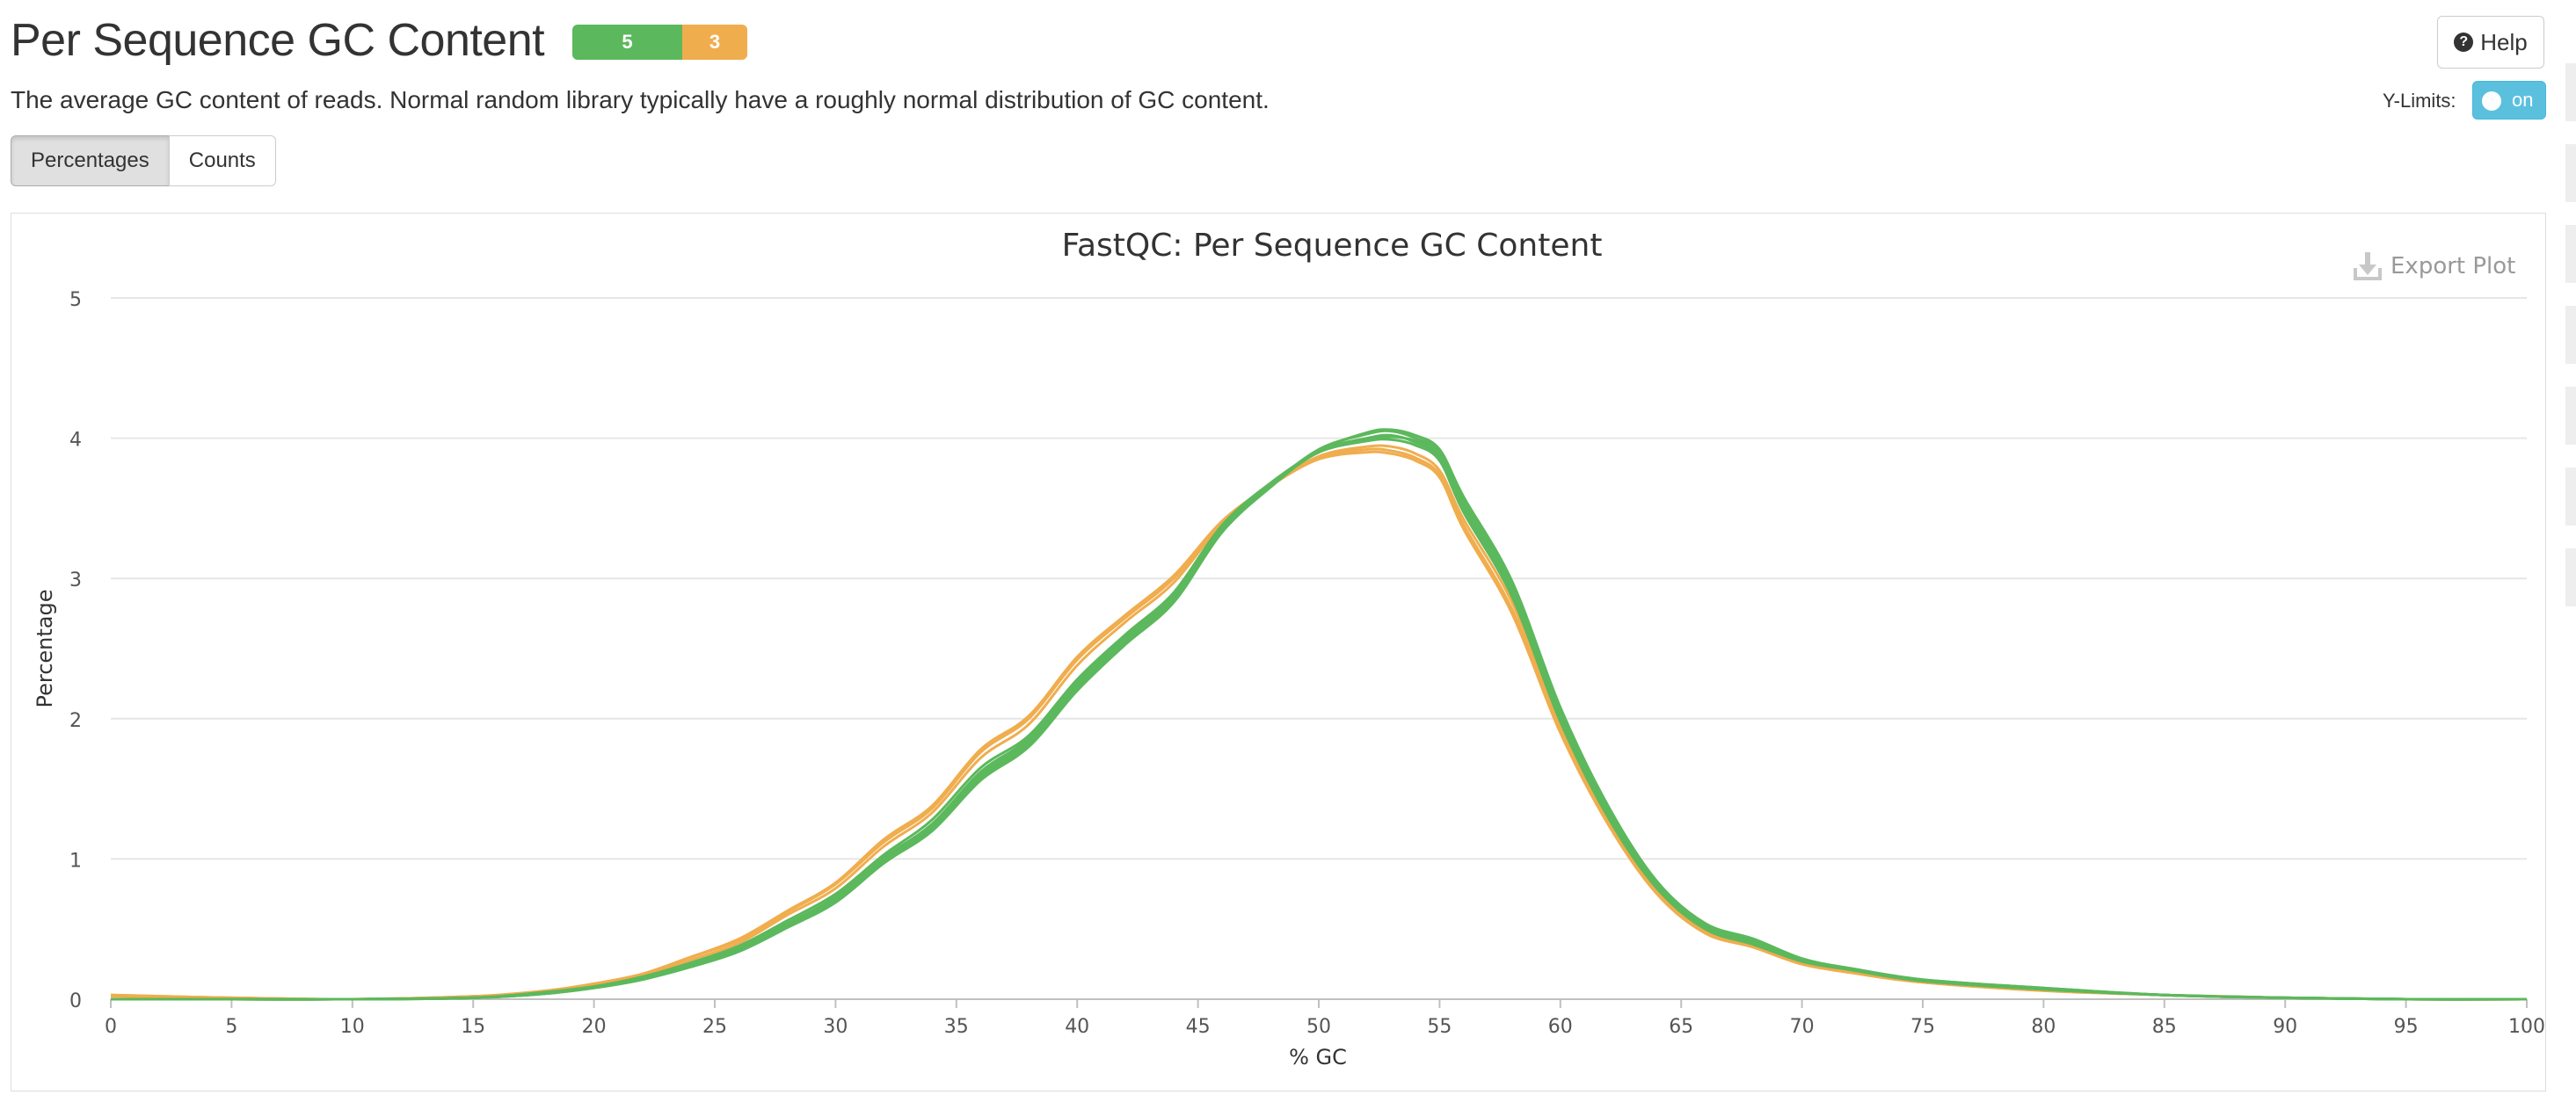 Image resolution: width=2576 pixels, height=1095 pixels. What do you see at coordinates (75, 721) in the screenshot?
I see `y-tick-label: 2` at bounding box center [75, 721].